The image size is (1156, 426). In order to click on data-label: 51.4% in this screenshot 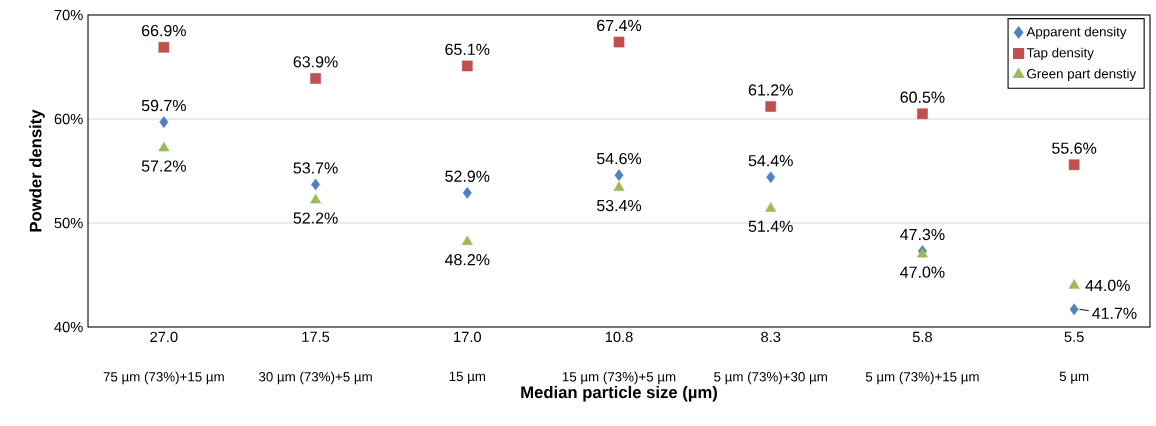, I will do `click(770, 226)`.